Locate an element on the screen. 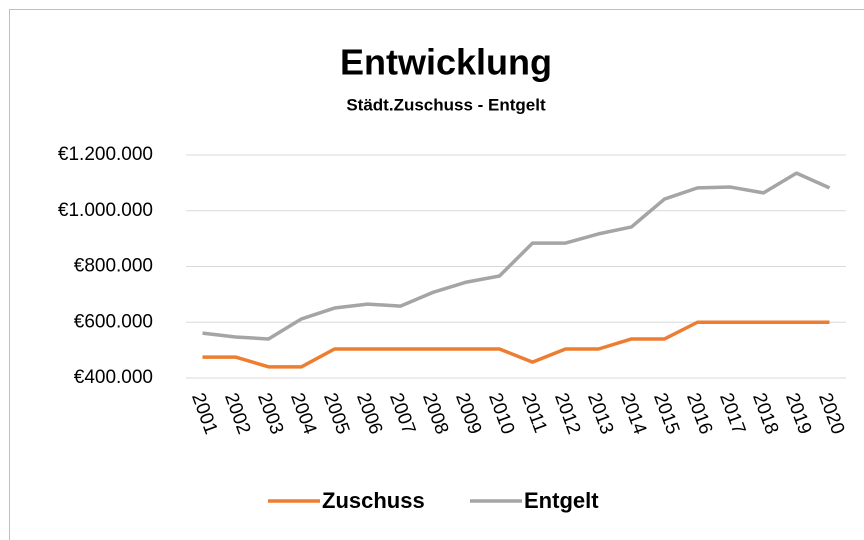  series-line is located at coordinates (516, 344).